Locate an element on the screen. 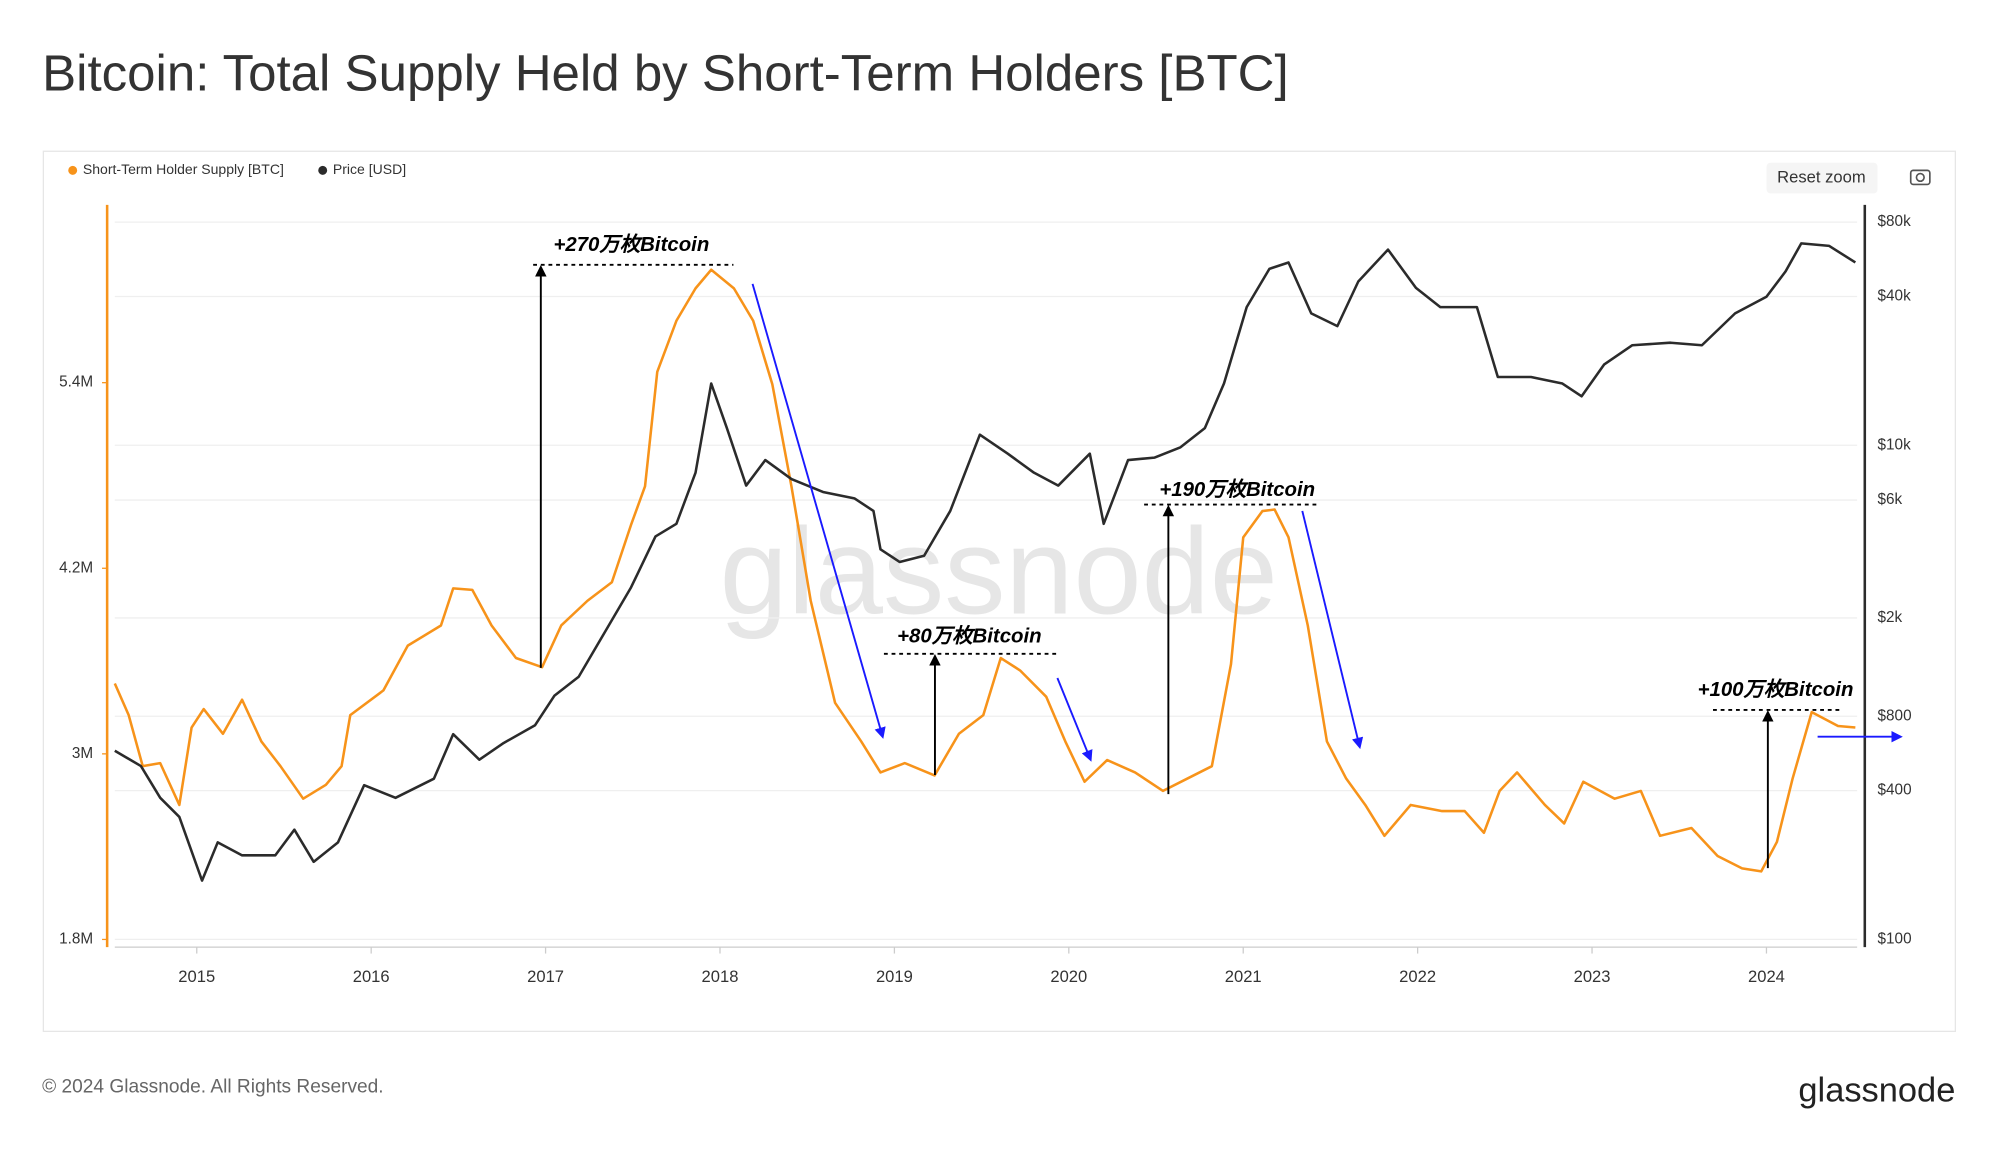  camera-button is located at coordinates (1920, 177).